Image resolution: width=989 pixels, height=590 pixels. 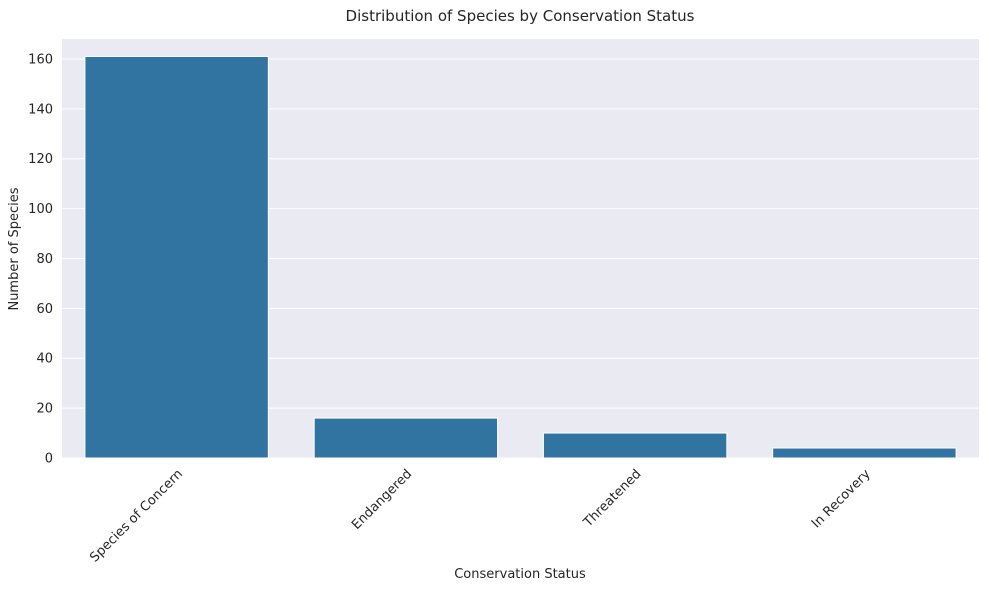 I want to click on x-tick-label: Threatened, so click(x=612, y=499).